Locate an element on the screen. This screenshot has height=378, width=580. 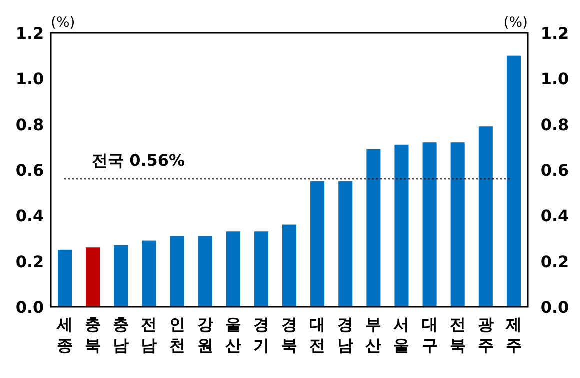
x-tick-label: 광주 is located at coordinates (486, 335).